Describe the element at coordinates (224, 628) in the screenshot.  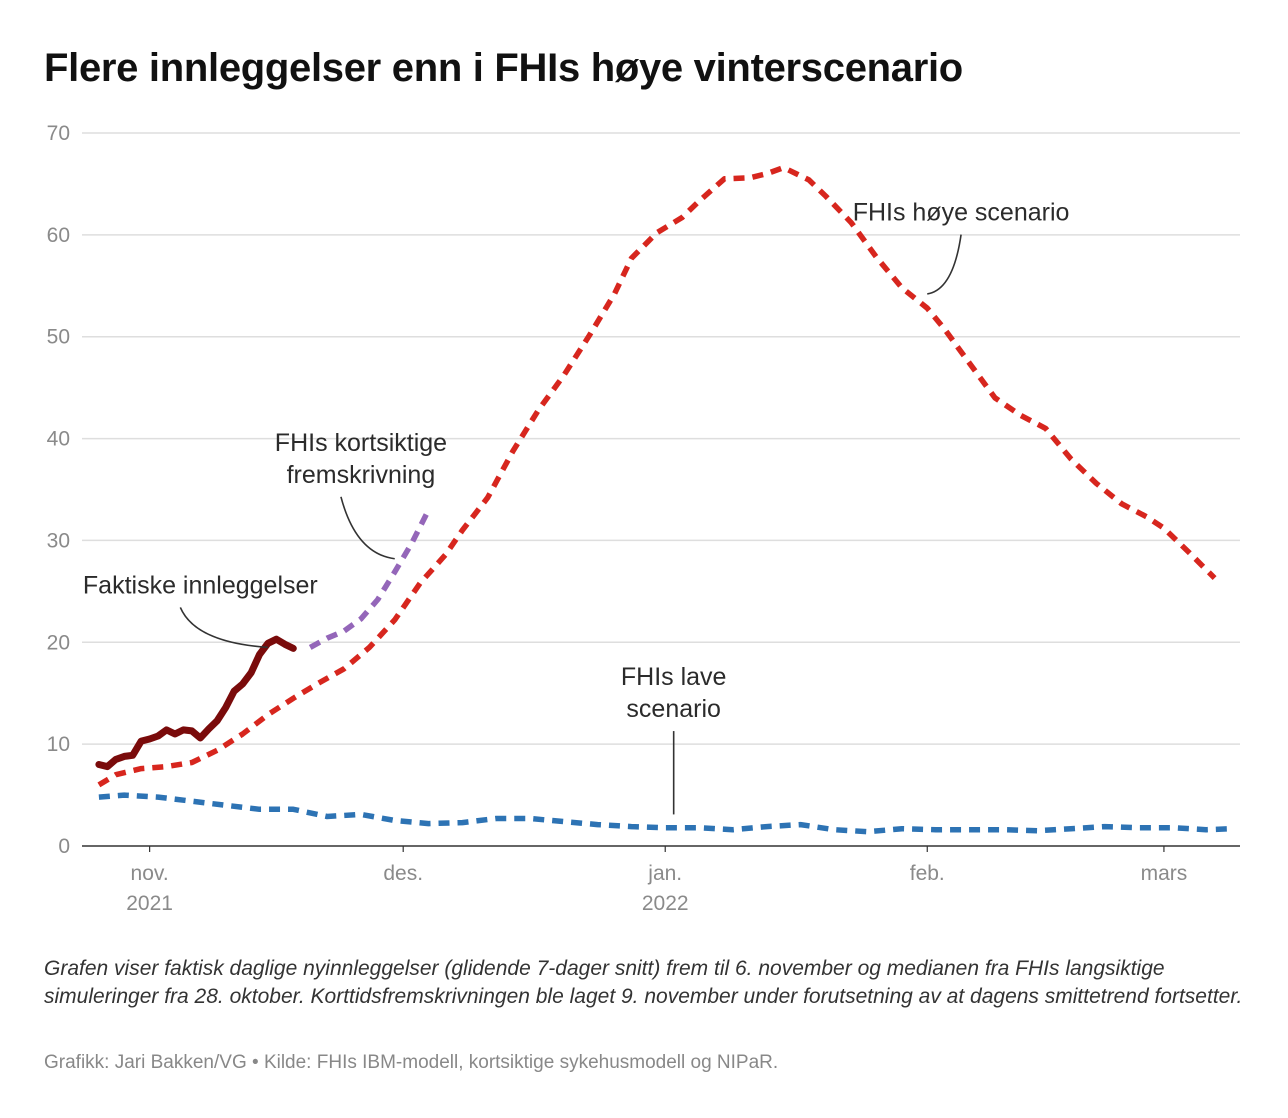
I see `annotation-leader-actual` at that location.